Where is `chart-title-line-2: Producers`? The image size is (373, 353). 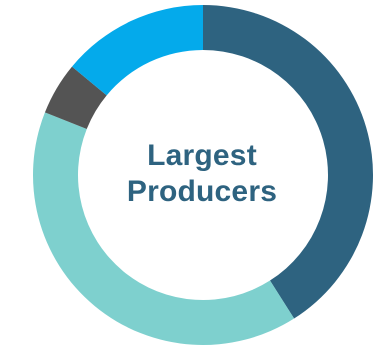
chart-title-line-2: Producers is located at coordinates (202, 191).